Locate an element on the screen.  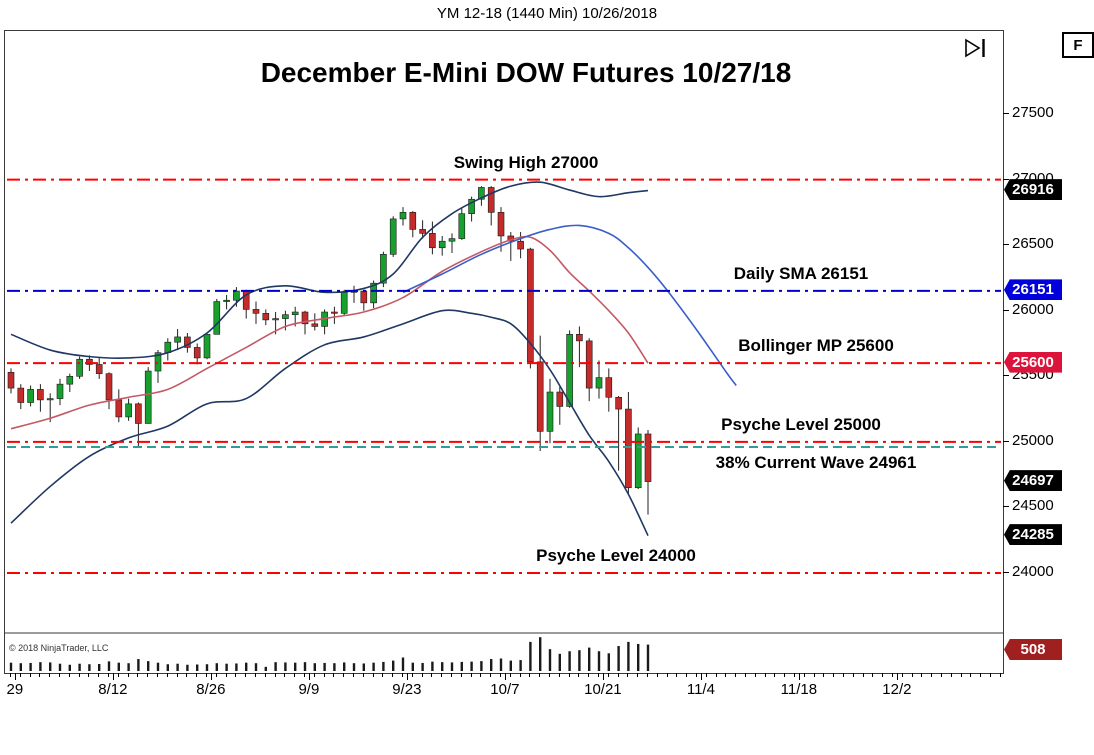
time-axis-label: 10/21 is located at coordinates (603, 689).